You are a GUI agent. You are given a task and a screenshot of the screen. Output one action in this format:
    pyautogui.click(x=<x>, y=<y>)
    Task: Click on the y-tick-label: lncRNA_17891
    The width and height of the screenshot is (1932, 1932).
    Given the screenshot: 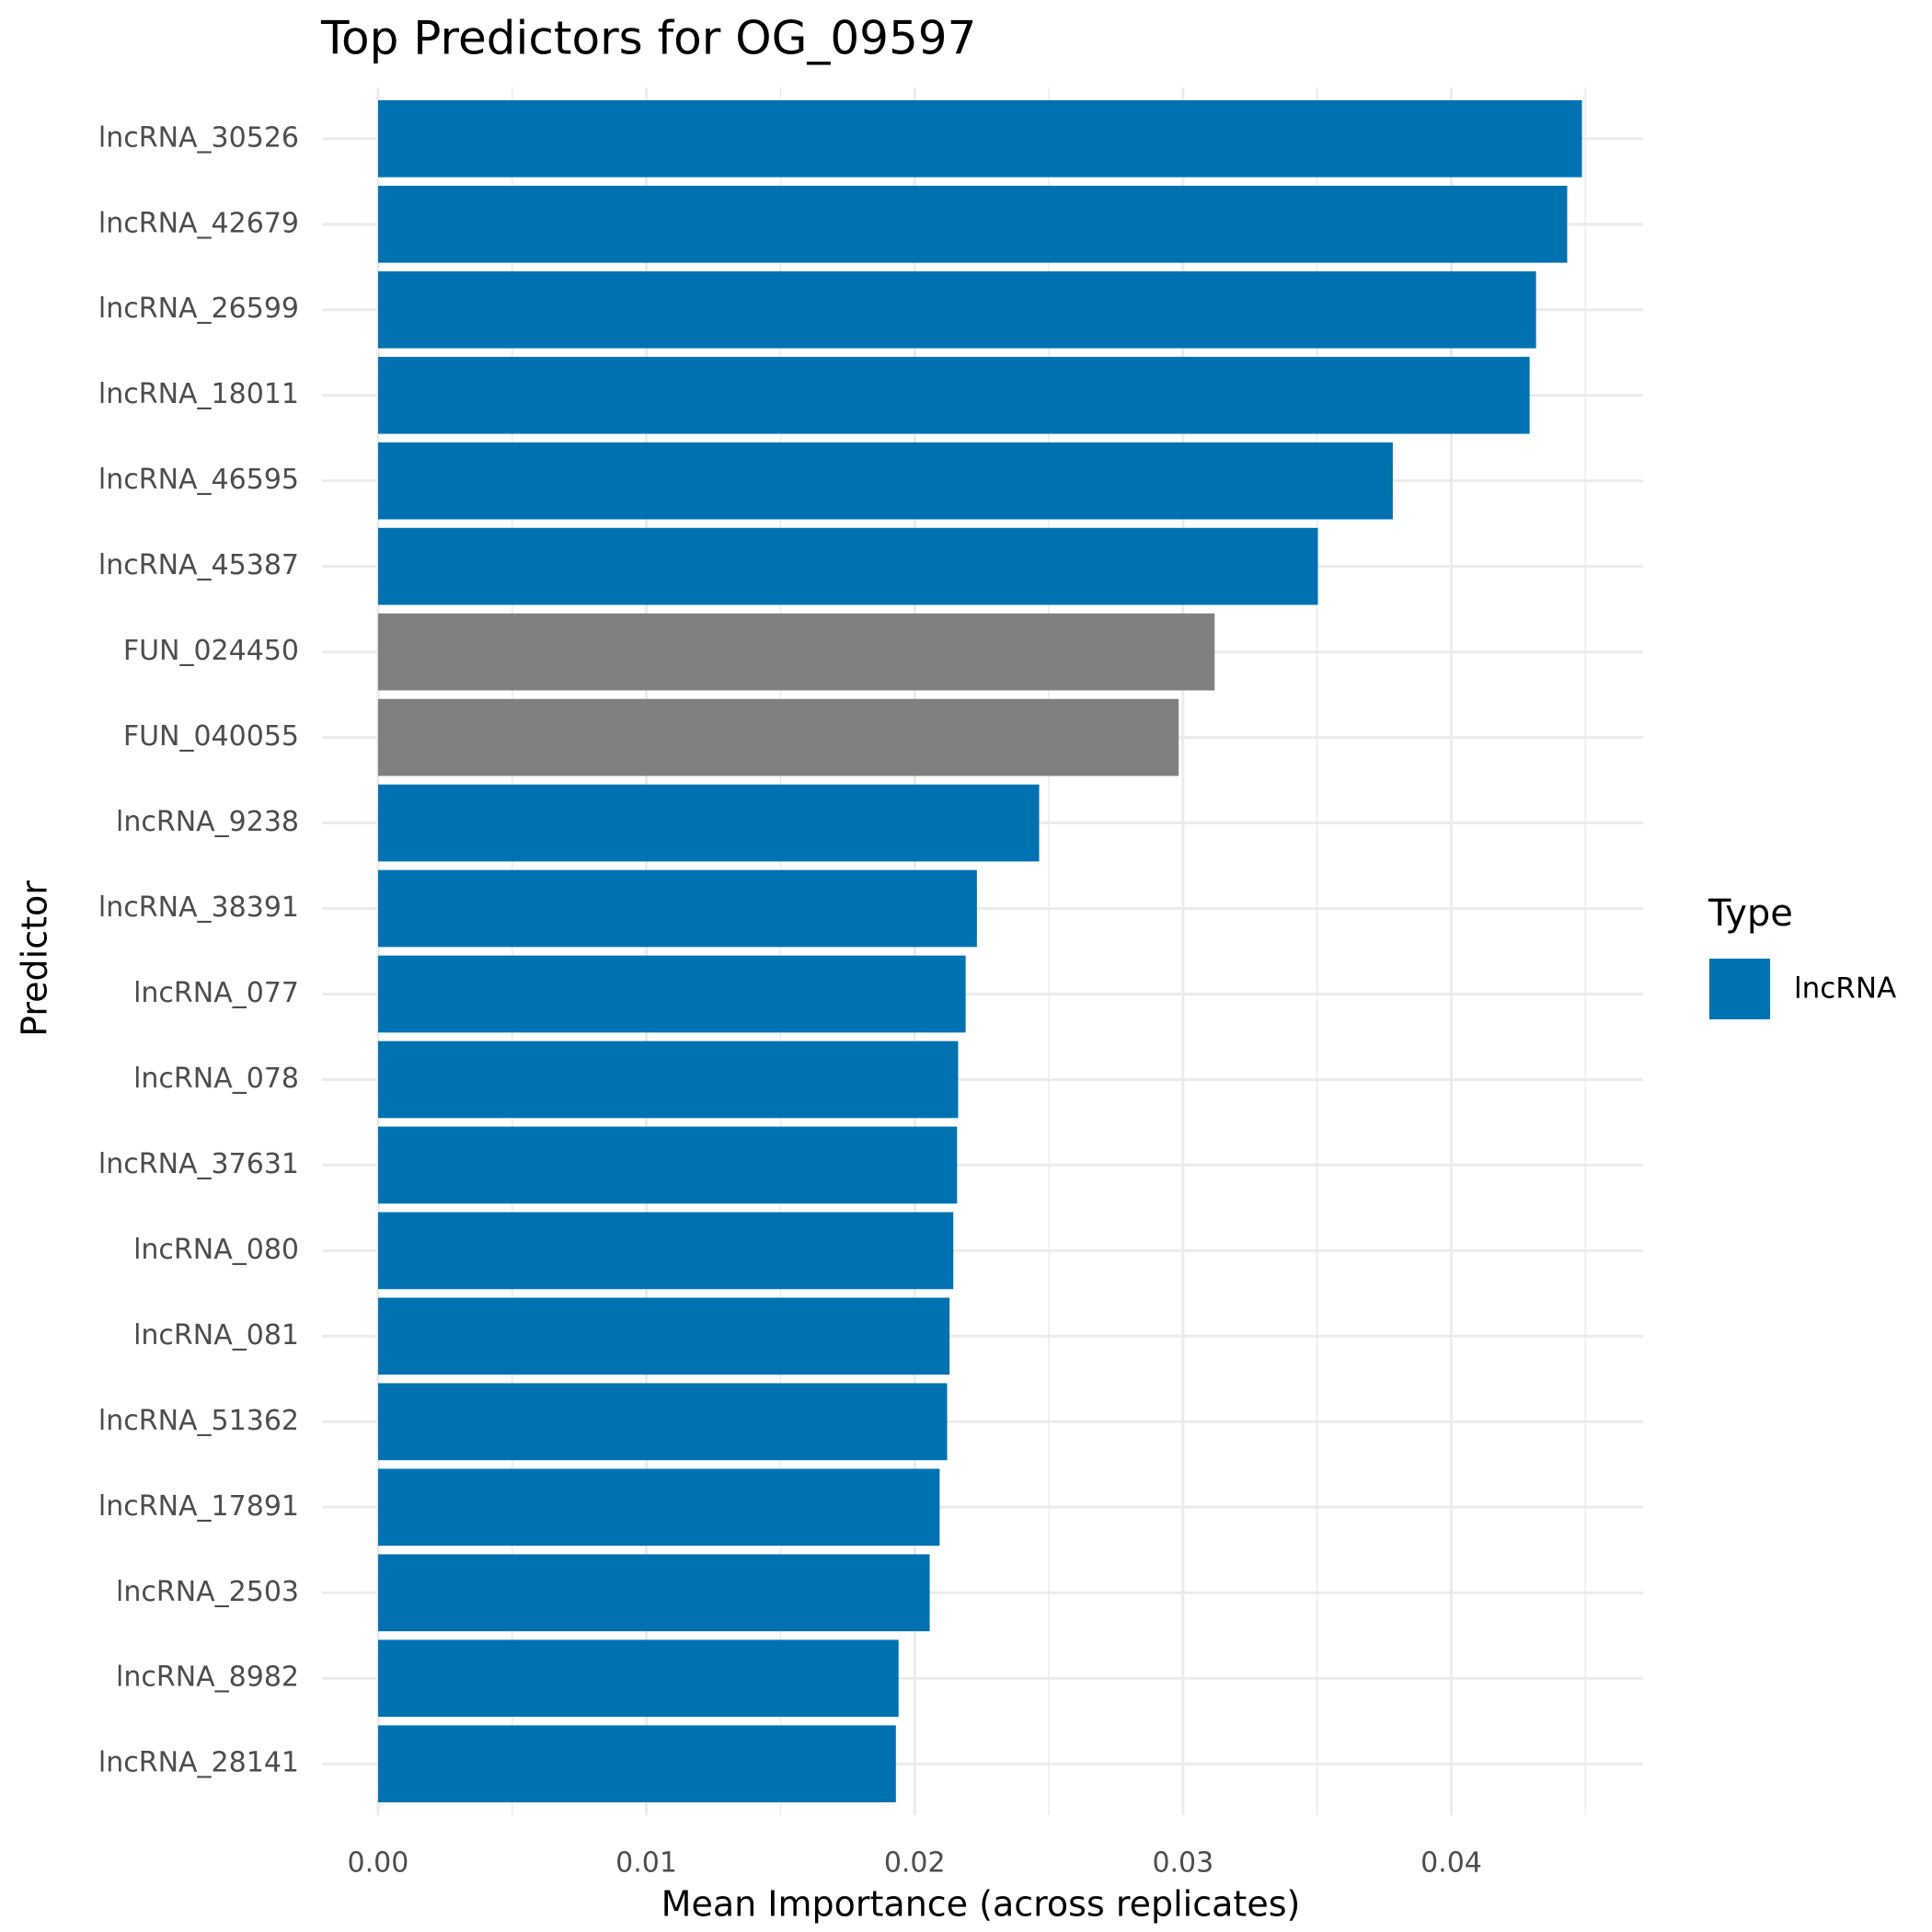 What is the action you would take?
    pyautogui.click(x=198, y=1506)
    